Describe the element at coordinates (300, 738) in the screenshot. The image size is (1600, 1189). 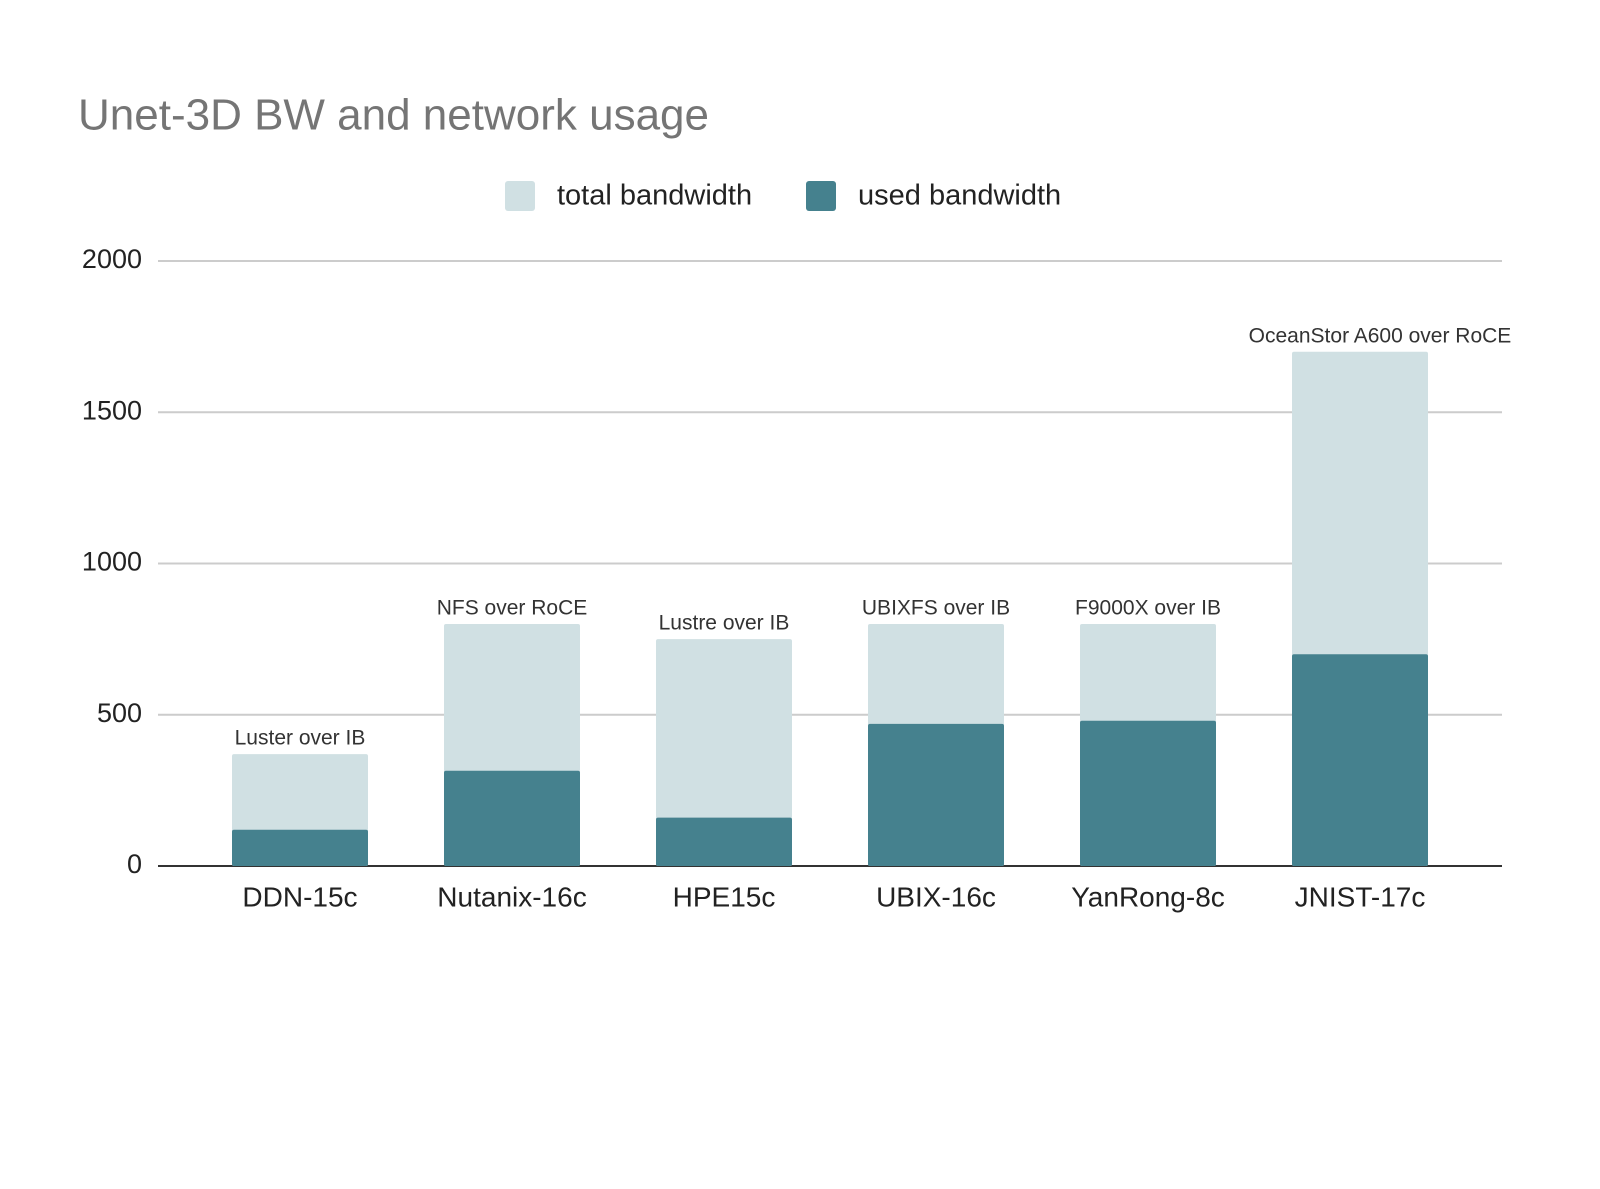
I see `annotation: Luster over IB` at that location.